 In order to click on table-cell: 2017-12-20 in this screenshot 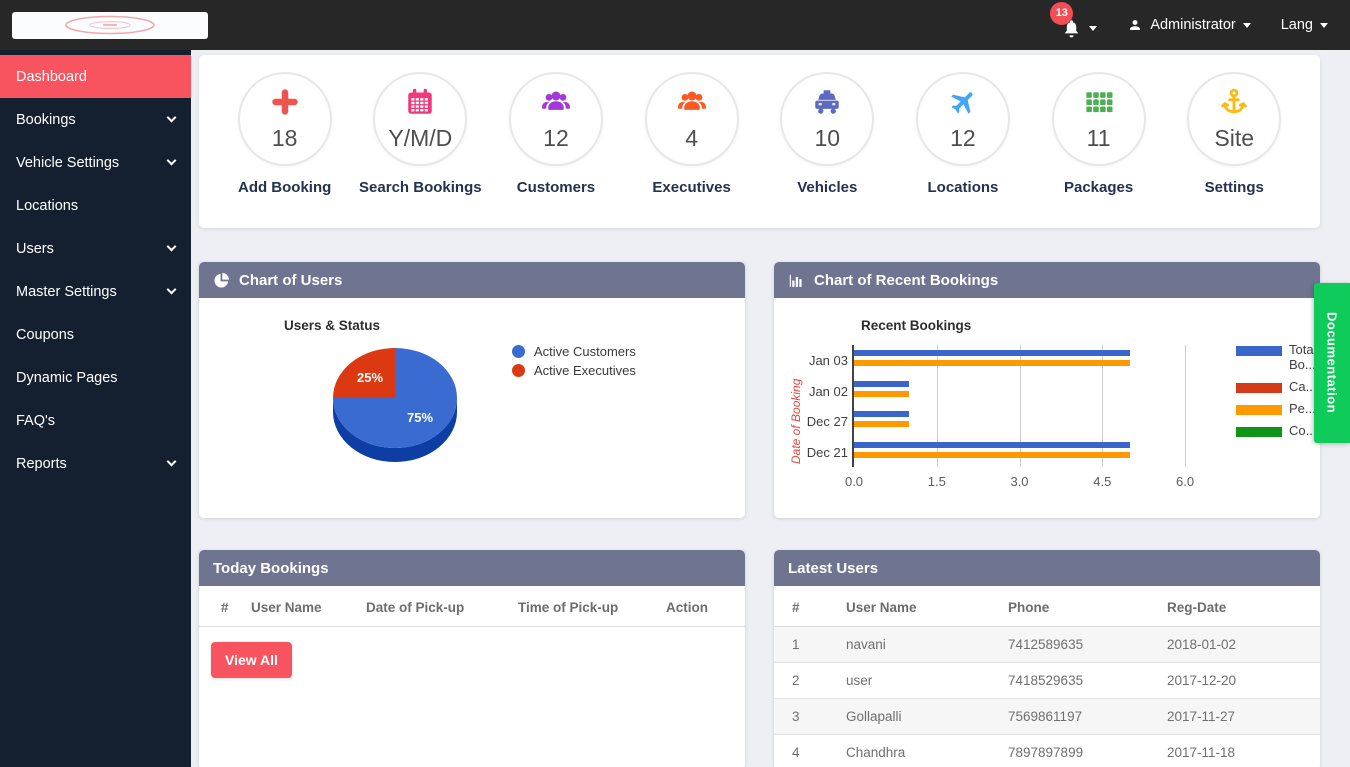, I will do `click(1243, 680)`.